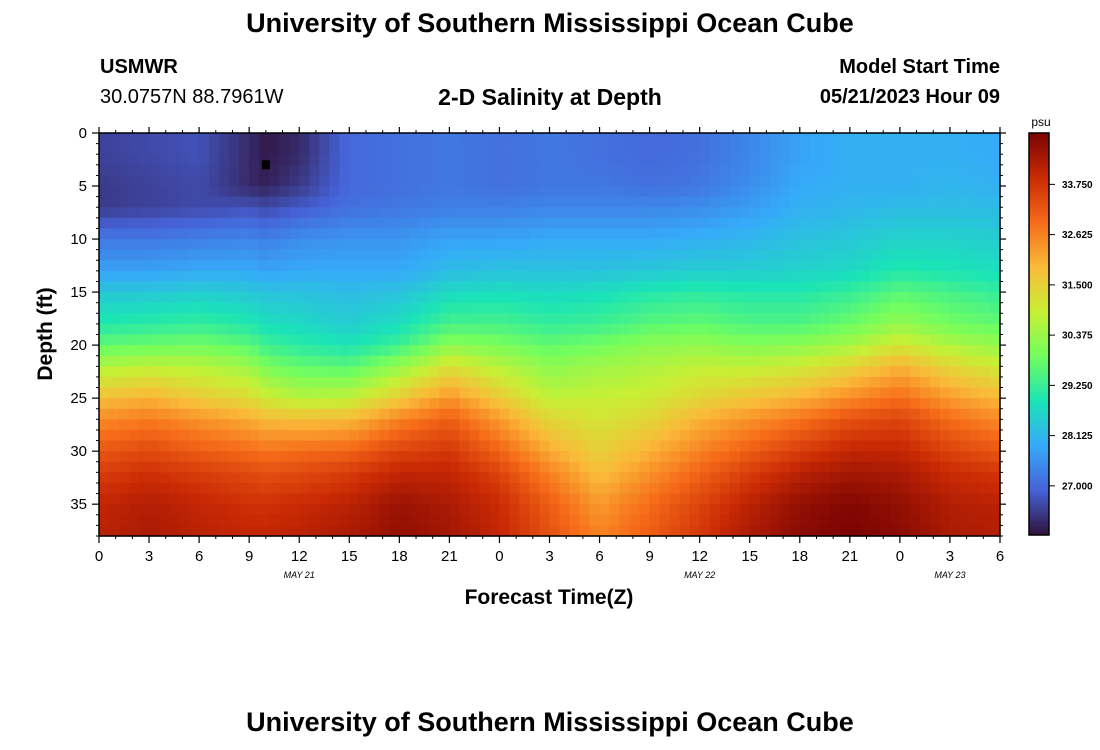 This screenshot has width=1100, height=750. What do you see at coordinates (83, 133) in the screenshot?
I see `y-tick-label: 0` at bounding box center [83, 133].